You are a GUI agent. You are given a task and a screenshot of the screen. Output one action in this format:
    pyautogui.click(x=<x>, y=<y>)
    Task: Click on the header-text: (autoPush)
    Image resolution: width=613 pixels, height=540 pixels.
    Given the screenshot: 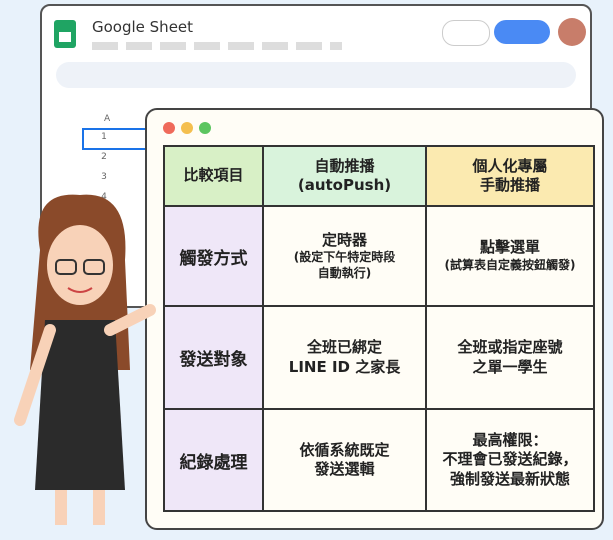 What is the action you would take?
    pyautogui.click(x=344, y=185)
    